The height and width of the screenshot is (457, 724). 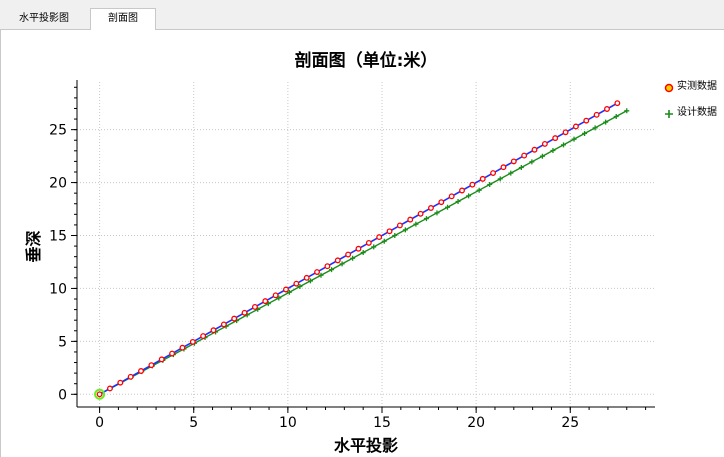 What do you see at coordinates (570, 423) in the screenshot?
I see `x-tick-label: 25` at bounding box center [570, 423].